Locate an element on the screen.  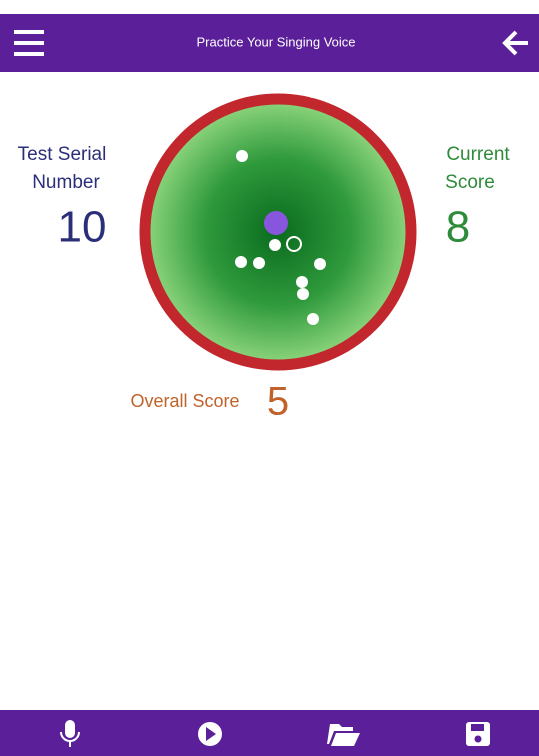
back-button is located at coordinates (515, 43).